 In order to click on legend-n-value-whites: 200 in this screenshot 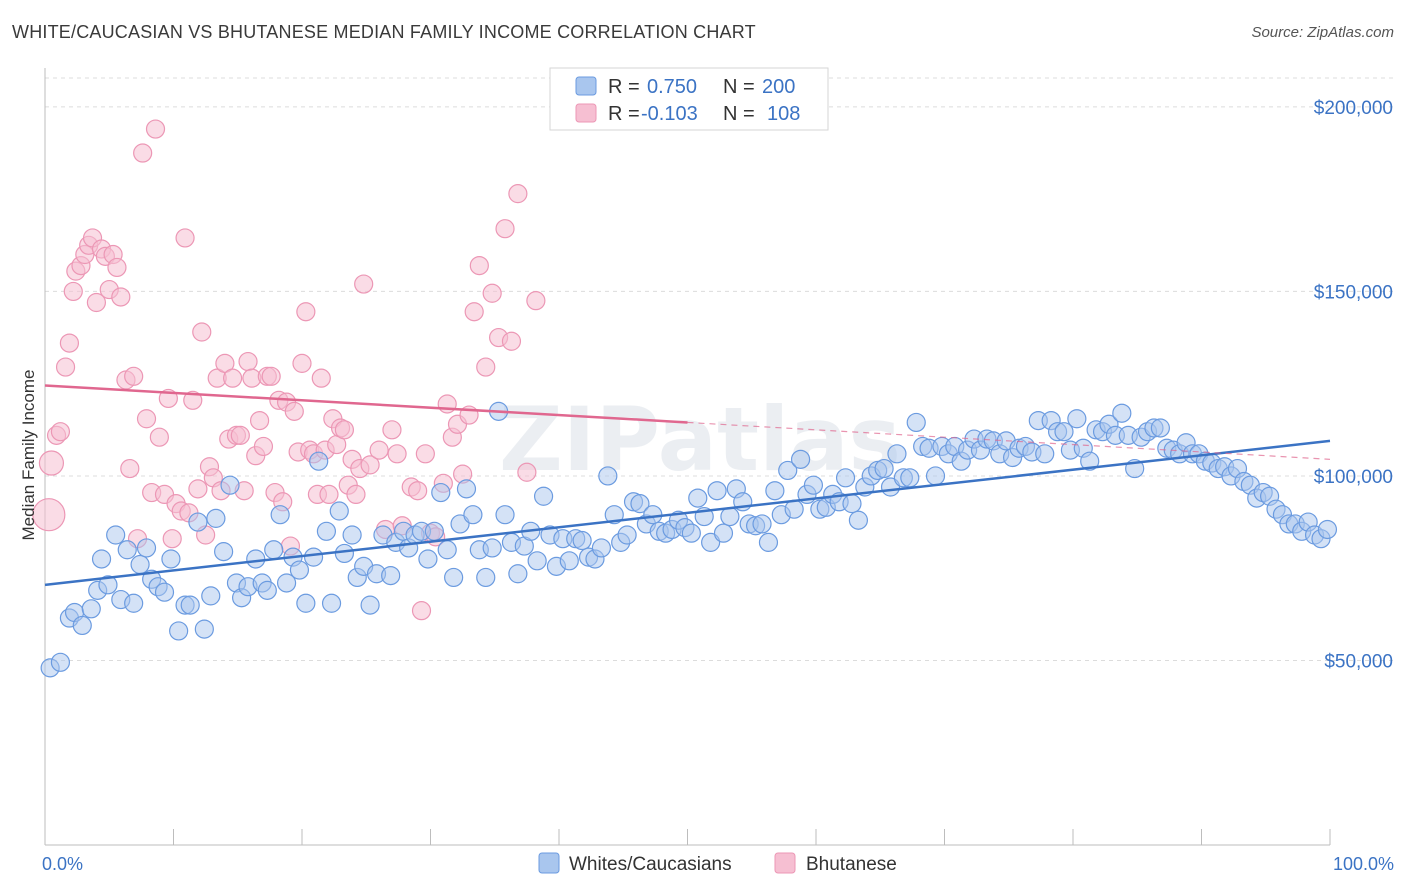, I will do `click(778, 87)`.